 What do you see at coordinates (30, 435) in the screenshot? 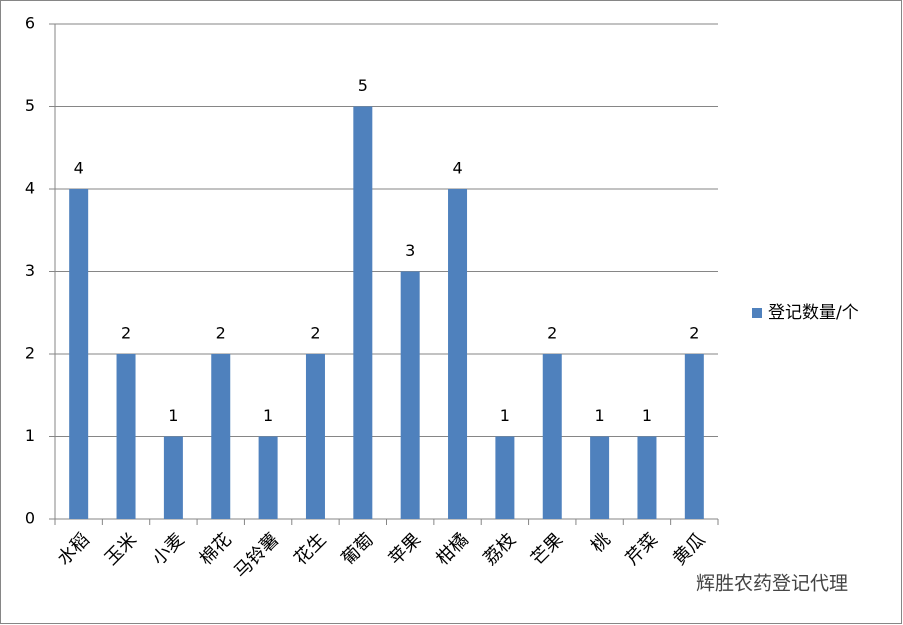
I see `y-tick-label: 1` at bounding box center [30, 435].